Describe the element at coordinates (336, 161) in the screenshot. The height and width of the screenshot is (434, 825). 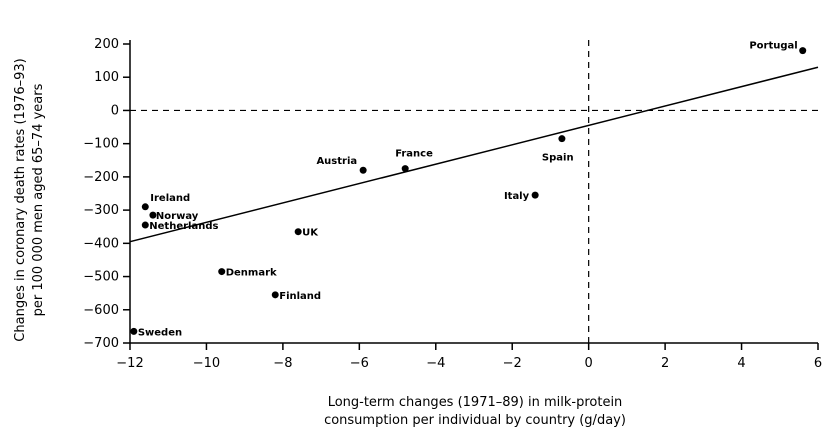
I see `point-label-austria: Austria` at that location.